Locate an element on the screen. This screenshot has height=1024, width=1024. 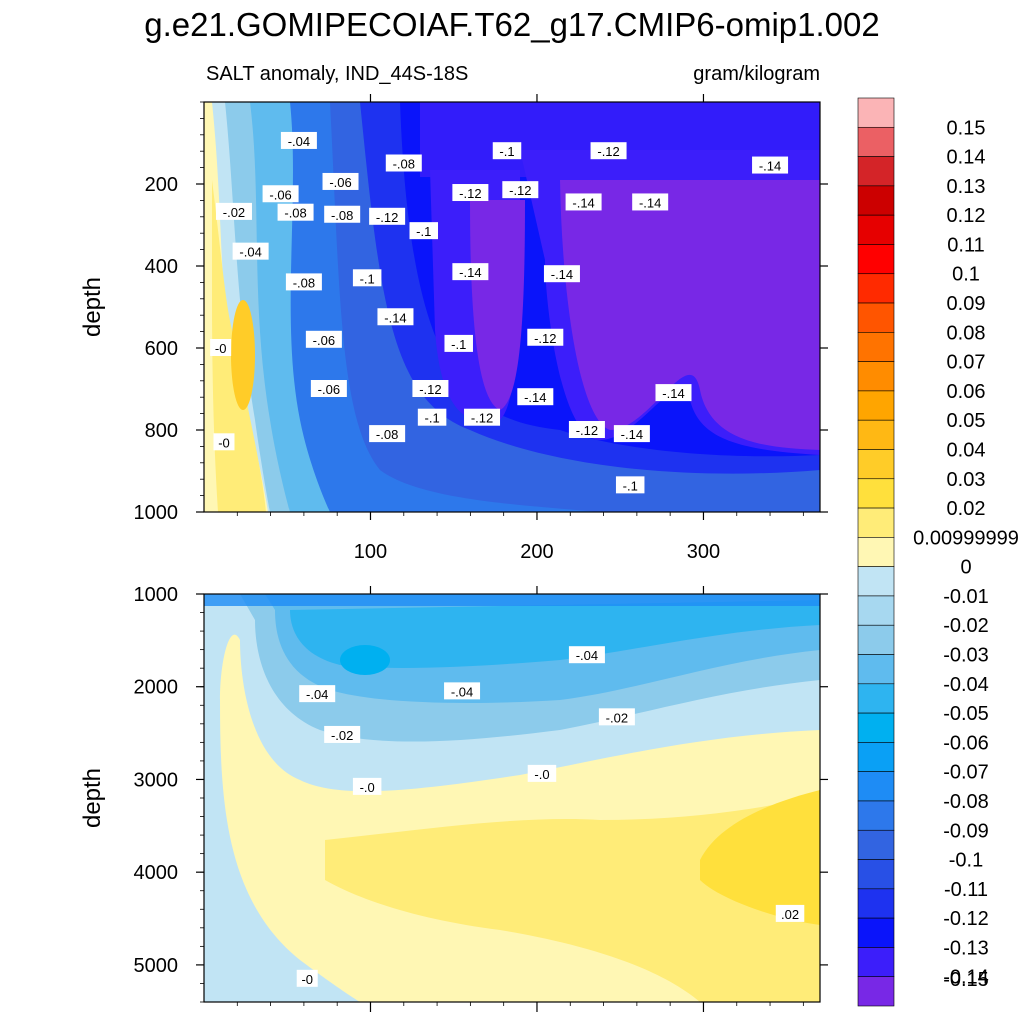
svg-text: -.04 is located at coordinates (299, 141).